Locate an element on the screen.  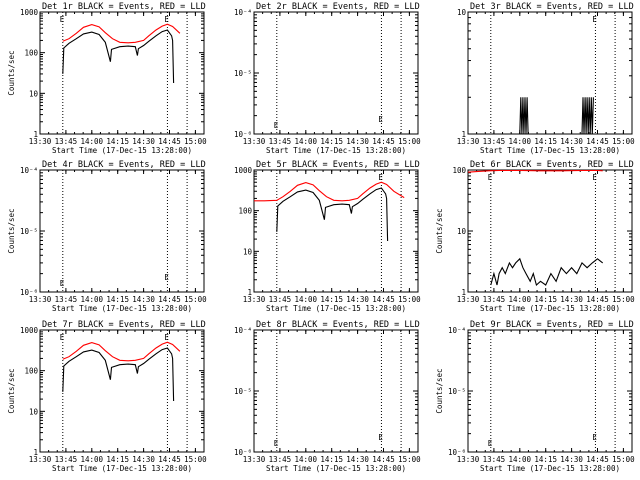
panel-title: Det 5r BLACK = Events, RED = LLD is located at coordinates (338, 165).